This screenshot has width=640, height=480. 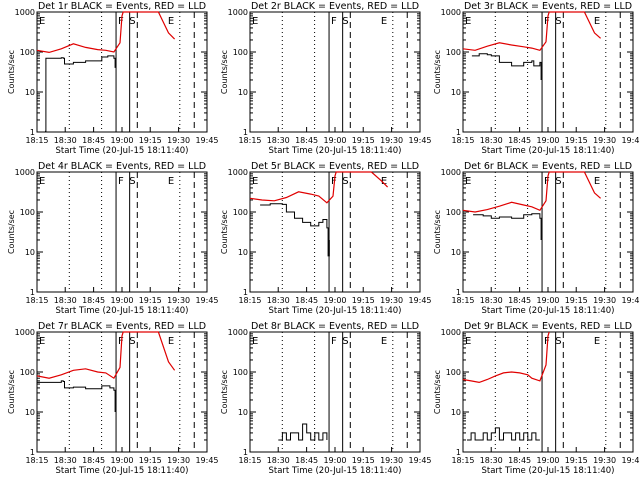 What do you see at coordinates (122, 166) in the screenshot?
I see `panel-title: Det 4r BLACK = Events, RED = LLD` at bounding box center [122, 166].